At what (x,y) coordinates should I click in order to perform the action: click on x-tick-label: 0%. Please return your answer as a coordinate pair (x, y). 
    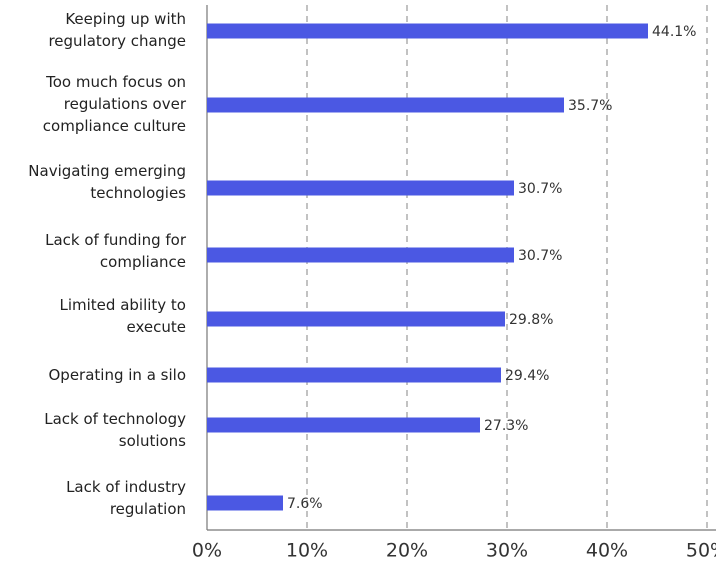
    Looking at the image, I should click on (207, 551).